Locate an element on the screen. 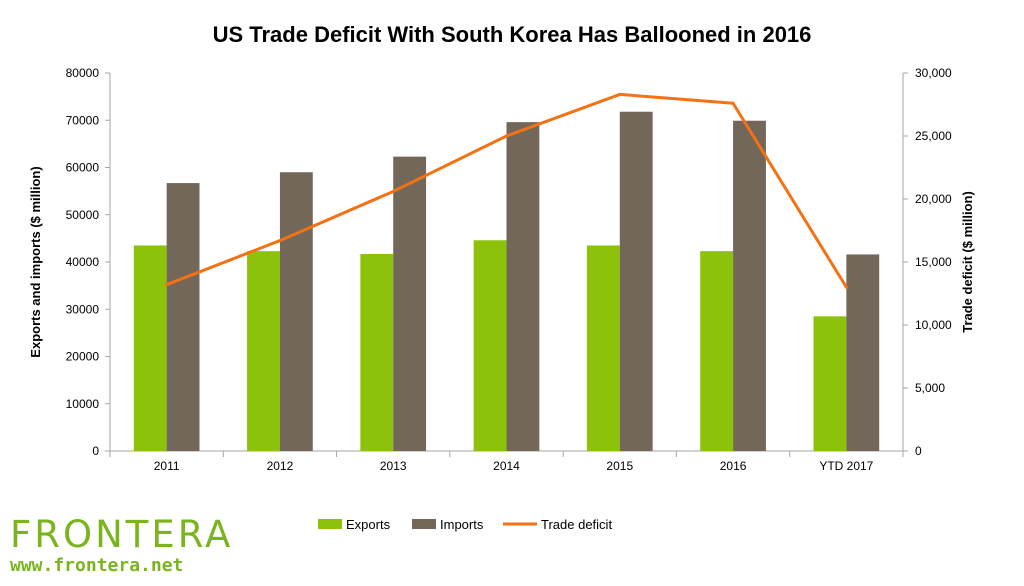  x-tick-label: 2014 is located at coordinates (506, 466).